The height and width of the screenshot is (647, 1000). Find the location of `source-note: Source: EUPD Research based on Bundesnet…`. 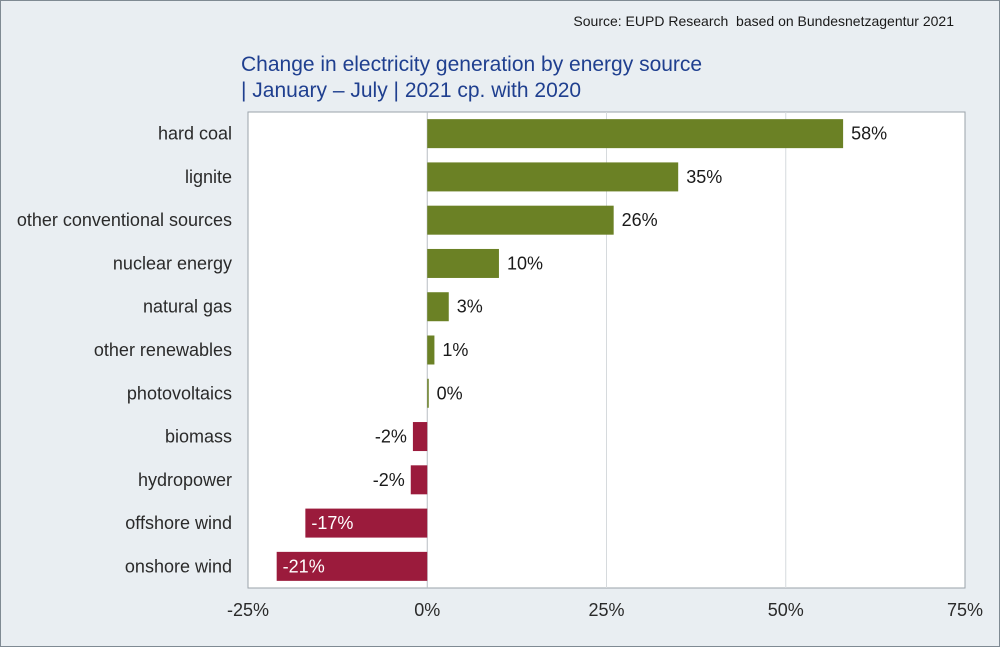

source-note: Source: EUPD Research based on Bundesnet… is located at coordinates (763, 21).